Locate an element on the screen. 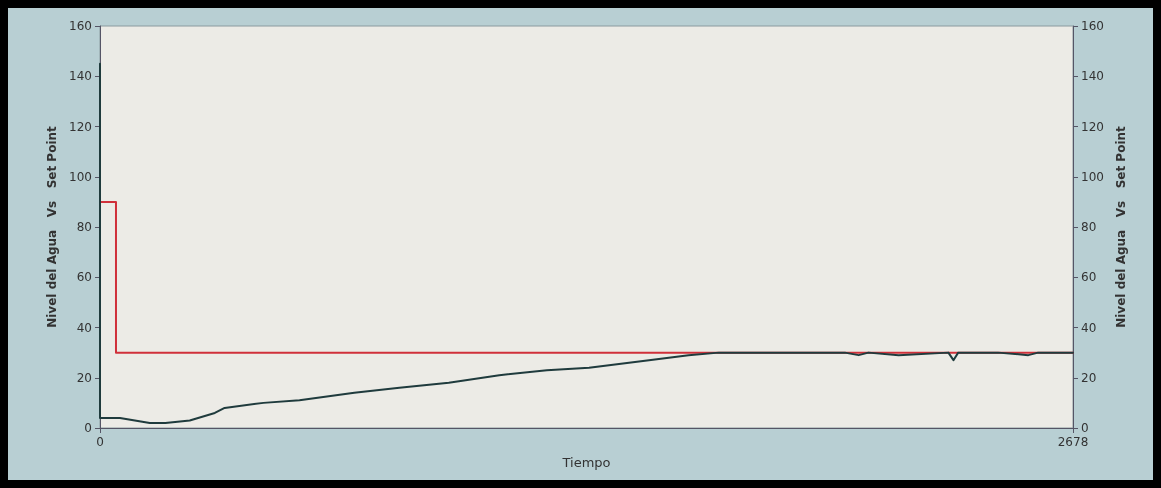 This screenshot has width=1161, height=488. x-tick-label: 2678 is located at coordinates (1073, 442).